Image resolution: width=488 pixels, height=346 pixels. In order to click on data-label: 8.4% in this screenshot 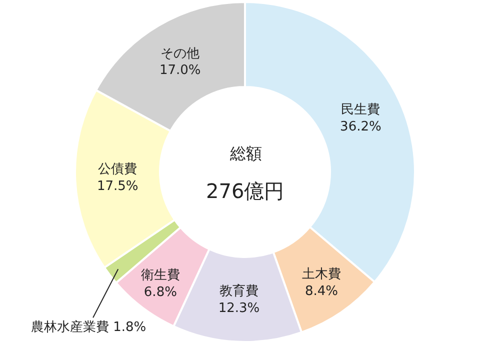, I will do `click(321, 291)`.